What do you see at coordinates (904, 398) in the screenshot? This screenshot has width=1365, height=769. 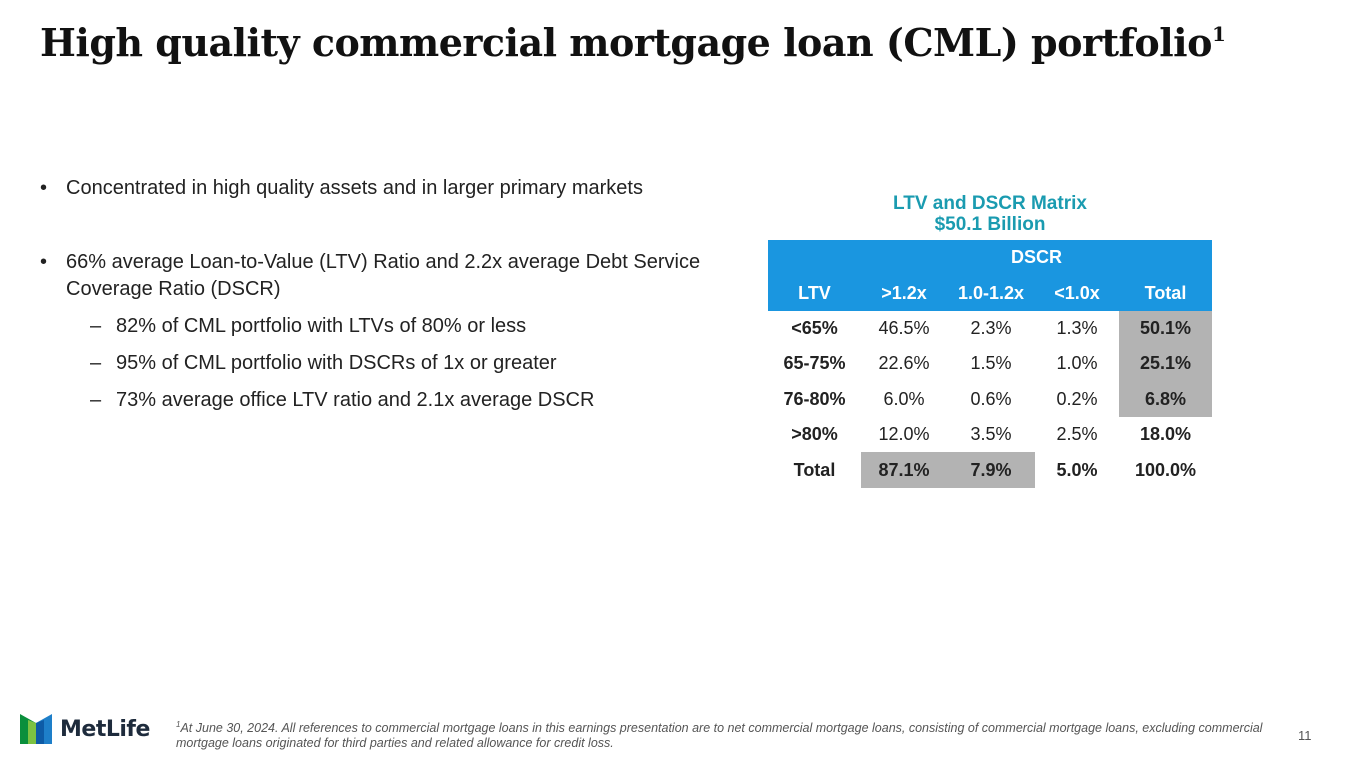 I see `table-cell: 6.0%` at bounding box center [904, 398].